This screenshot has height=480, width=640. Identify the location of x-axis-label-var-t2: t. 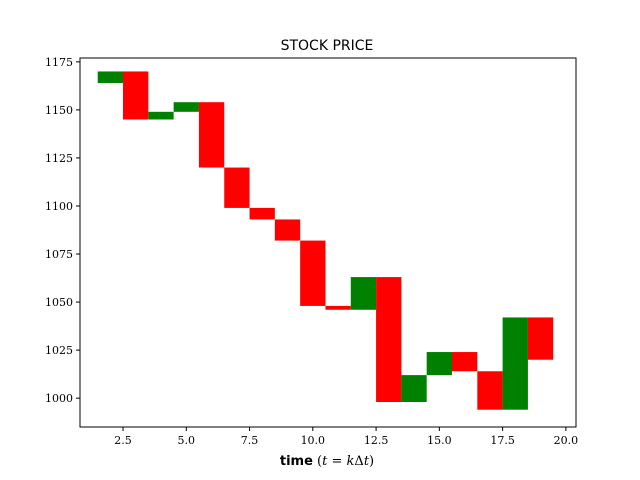
(367, 461).